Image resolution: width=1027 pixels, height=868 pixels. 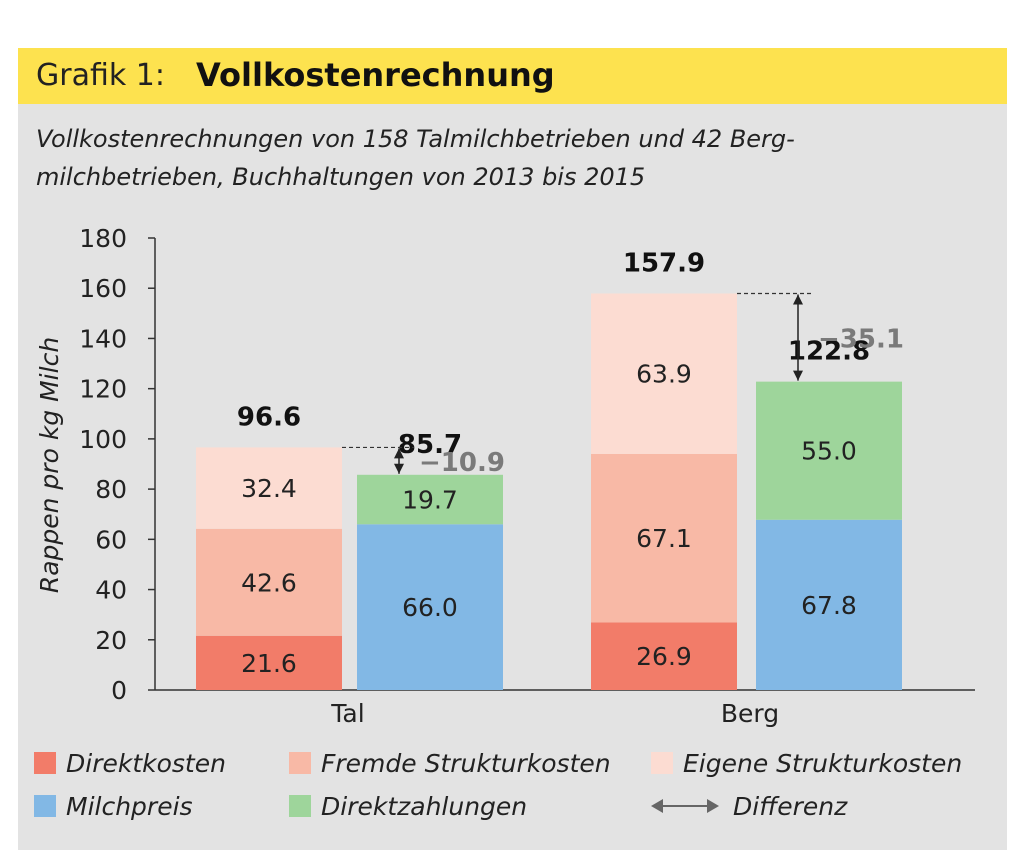 I want to click on segment-value-label: 66.0, so click(x=430, y=607).